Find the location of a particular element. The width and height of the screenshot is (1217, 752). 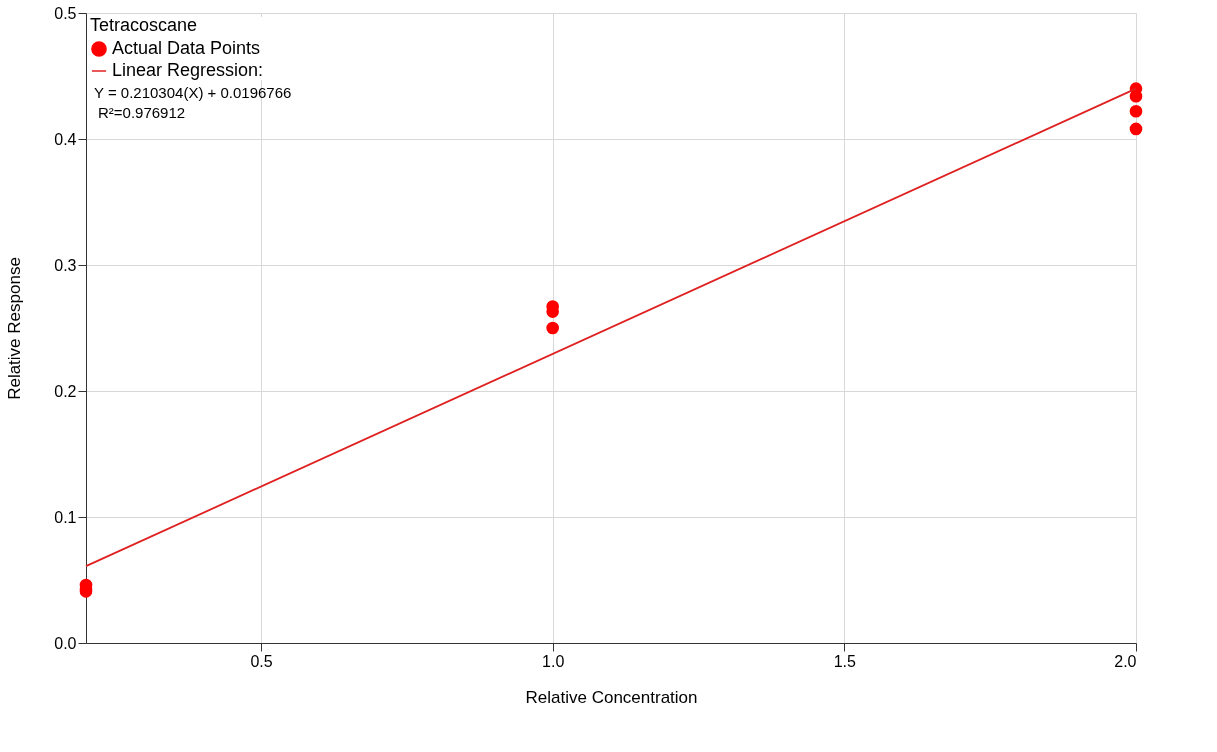

legend-label: Linear Regression: is located at coordinates (188, 70).